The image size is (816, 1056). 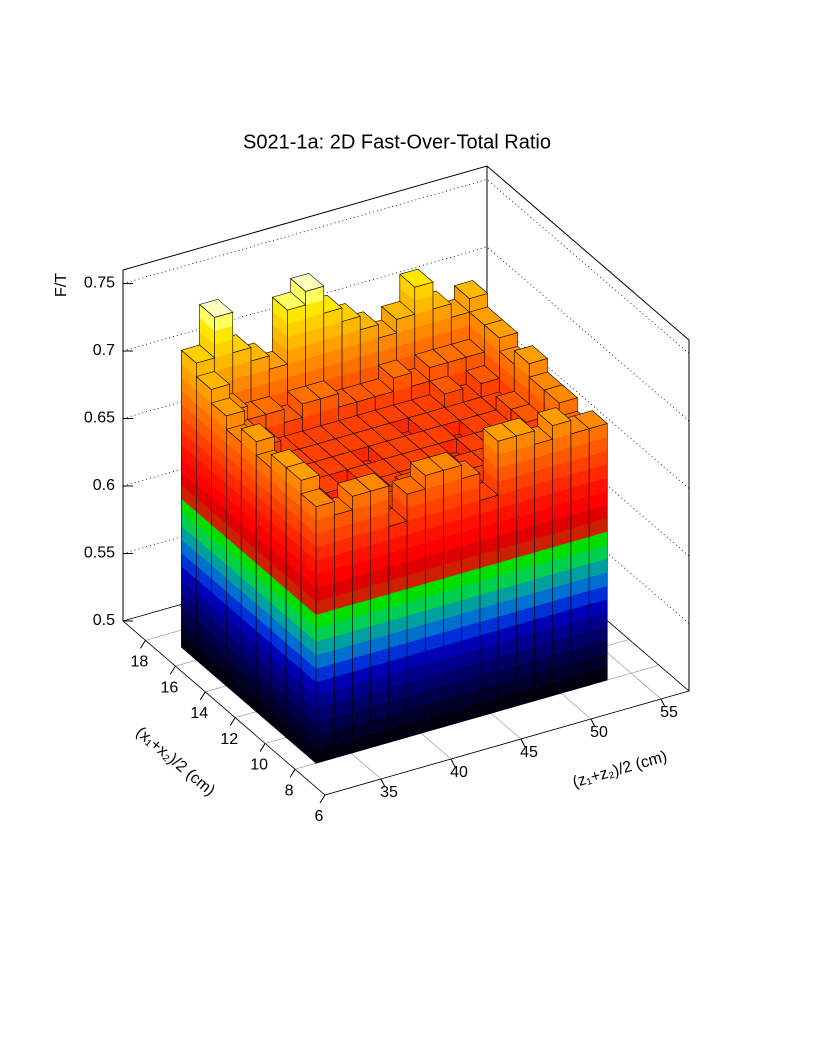 What do you see at coordinates (175, 762) in the screenshot?
I see `y-axis-title: (x₁+x₂)/2 (cm)` at bounding box center [175, 762].